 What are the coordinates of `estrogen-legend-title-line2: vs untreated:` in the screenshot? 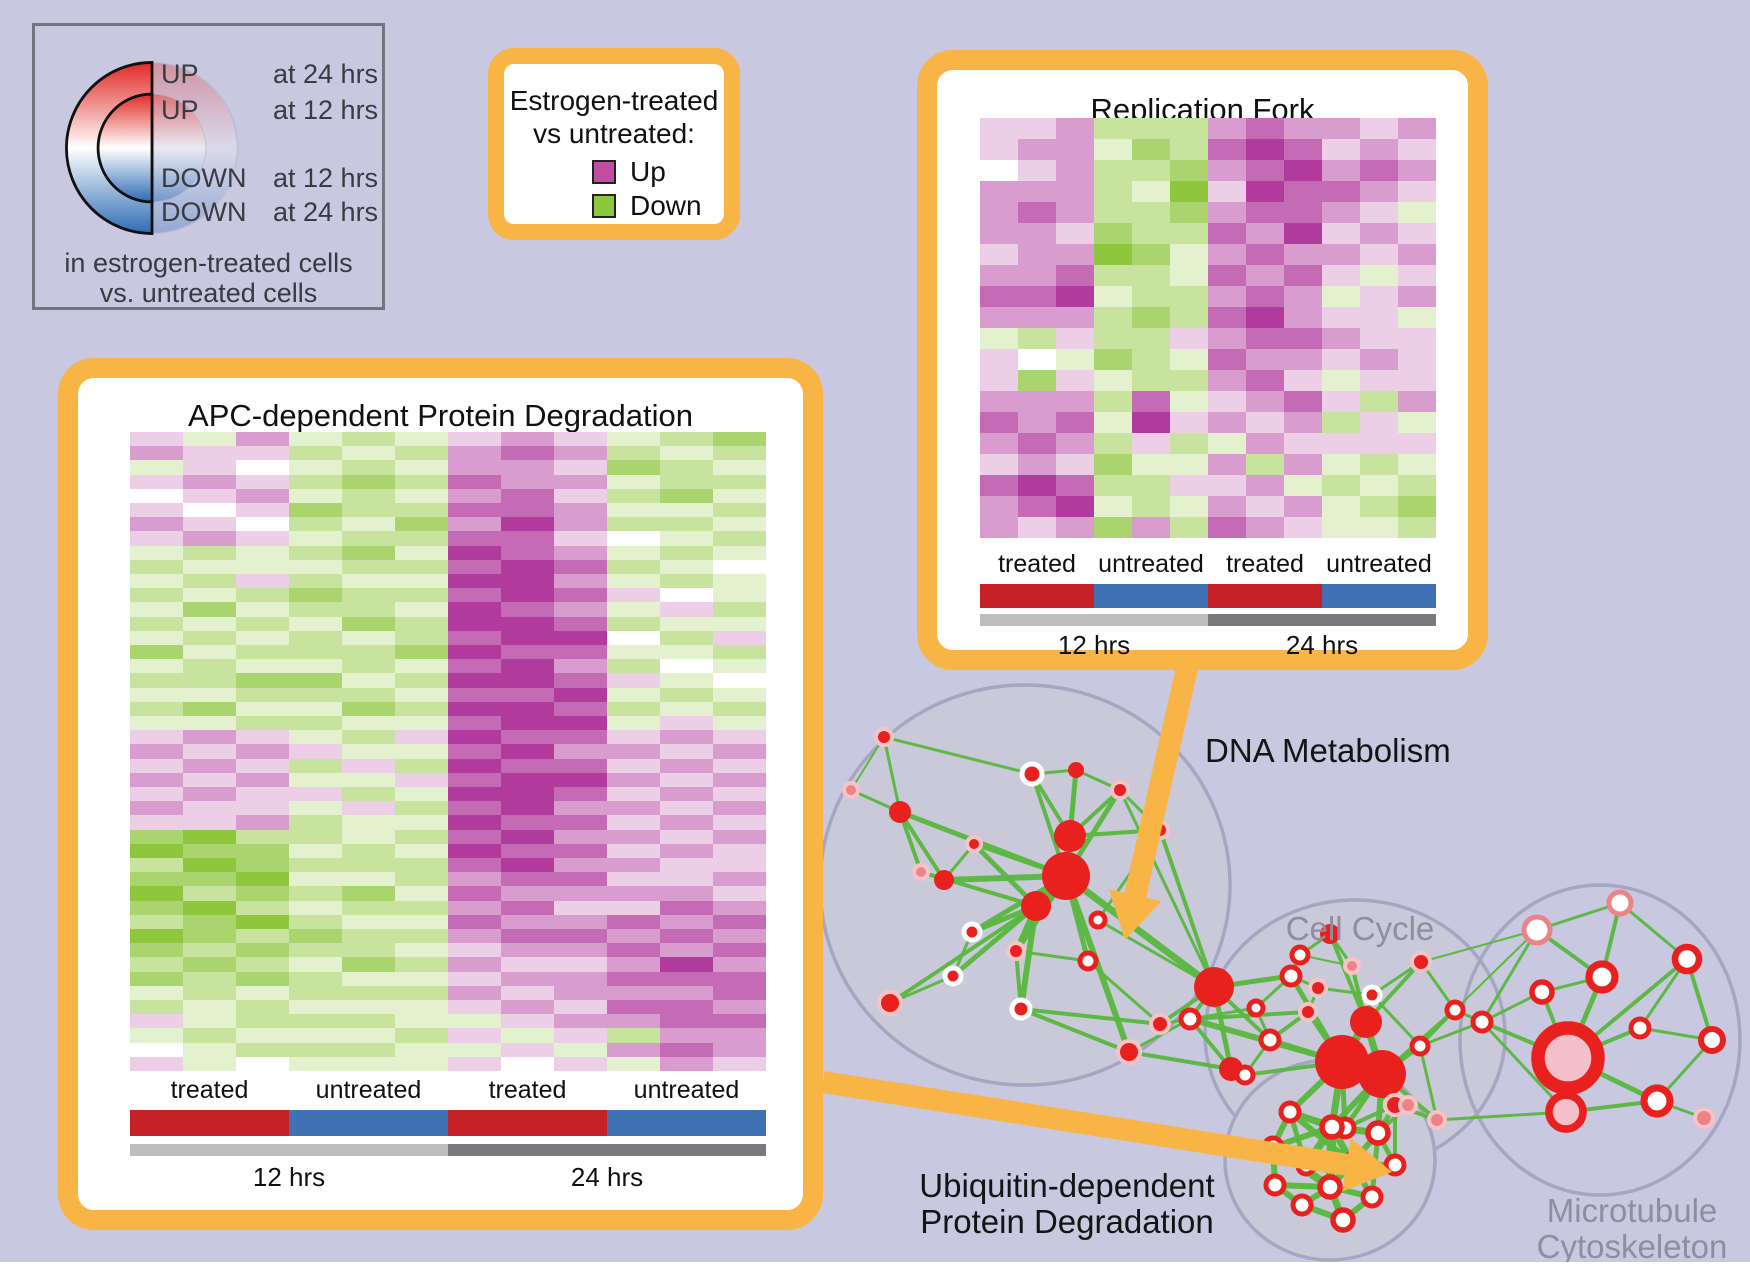 It's located at (614, 133).